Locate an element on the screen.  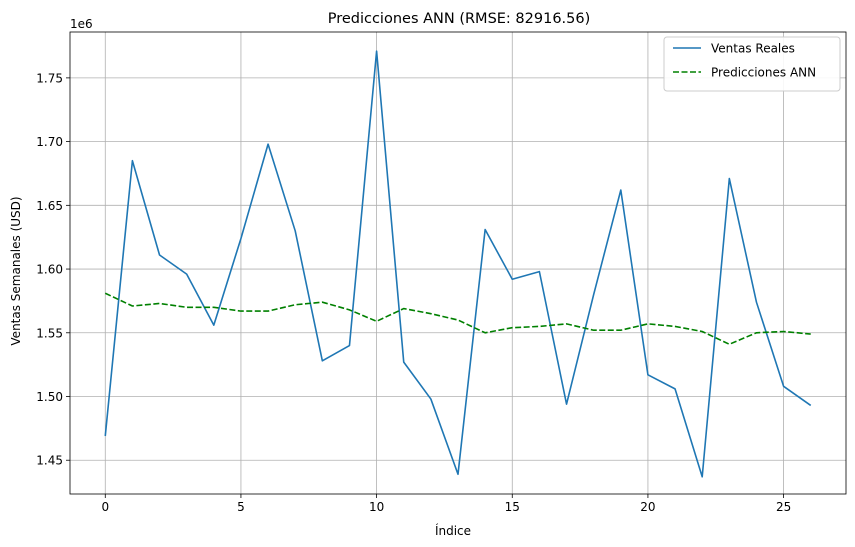
series-line-predicciones-ann is located at coordinates (457, 319).